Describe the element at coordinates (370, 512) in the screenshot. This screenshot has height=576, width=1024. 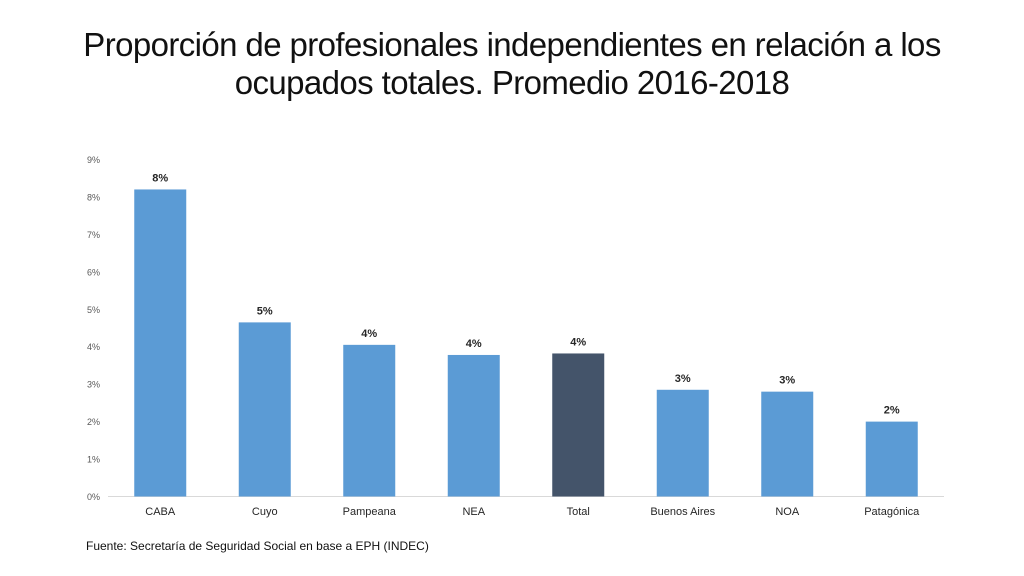
I see `x-tick-label: Pampeana` at that location.